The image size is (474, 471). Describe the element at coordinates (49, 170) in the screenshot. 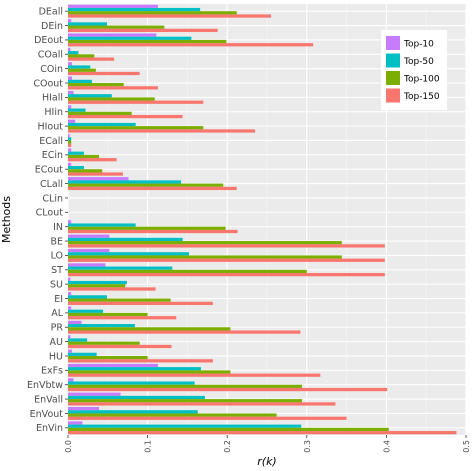

I see `y-tick-label: ECout` at that location.